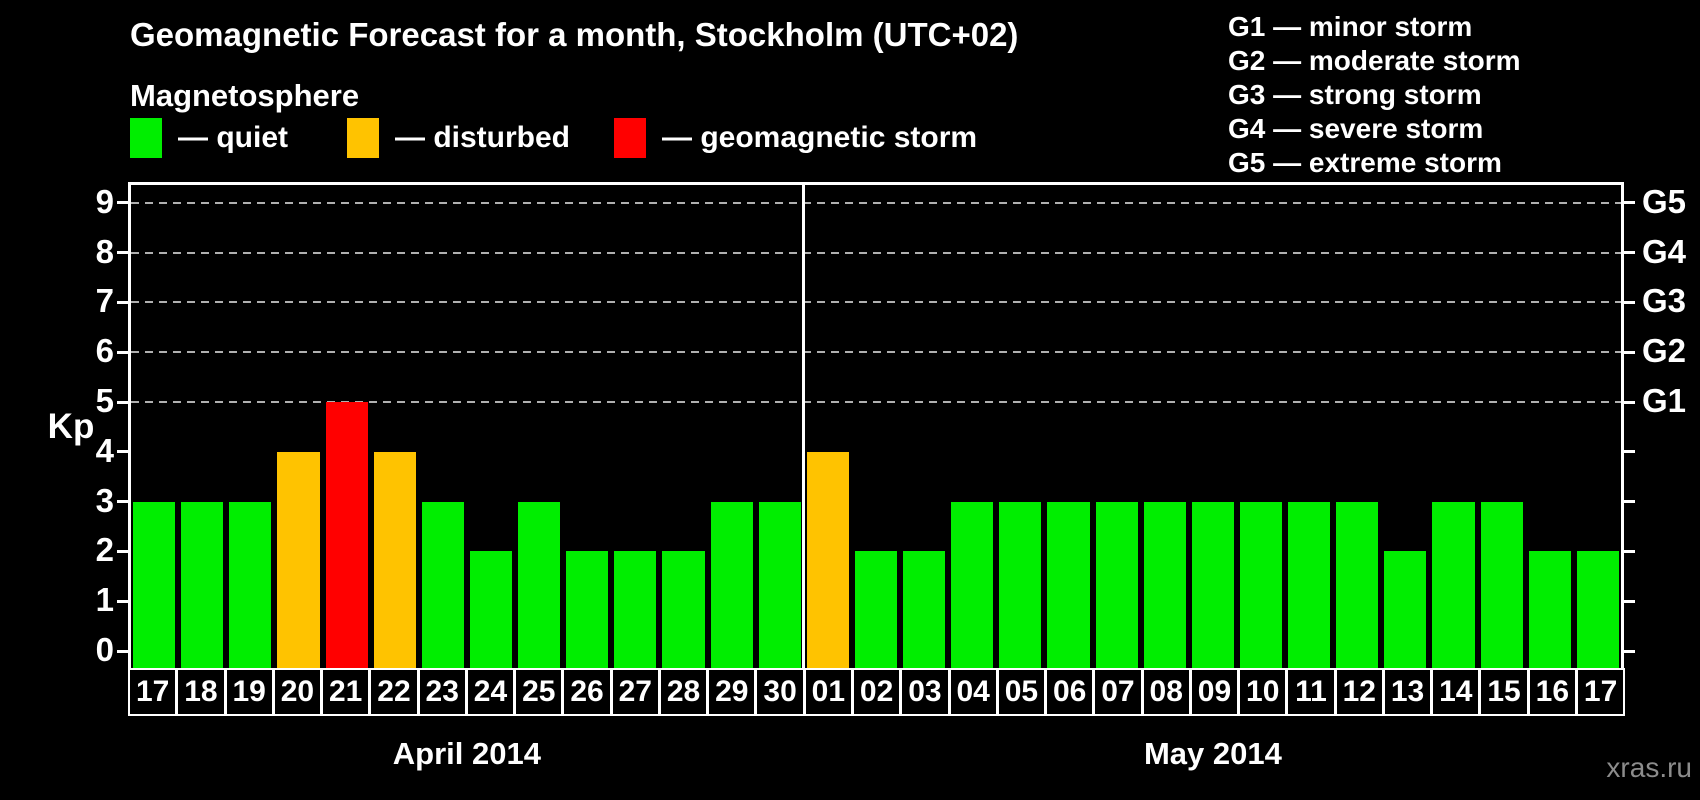  I want to click on legend-label-disturbed: — disturbed, so click(483, 137).